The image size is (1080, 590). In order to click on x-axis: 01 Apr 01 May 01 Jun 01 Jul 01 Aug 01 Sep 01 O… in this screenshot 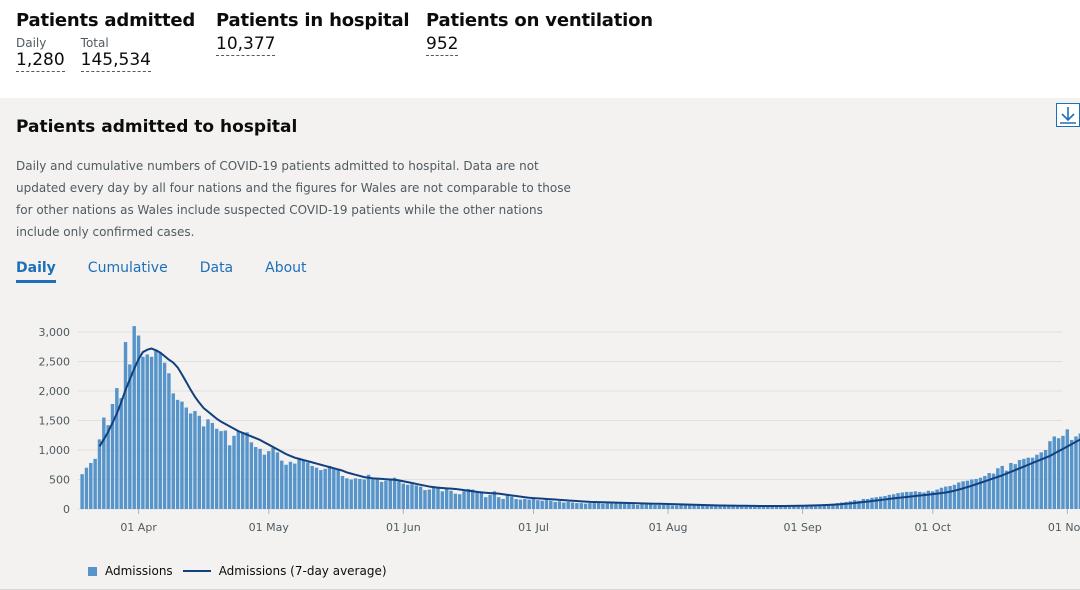, I will do `click(600, 521)`.